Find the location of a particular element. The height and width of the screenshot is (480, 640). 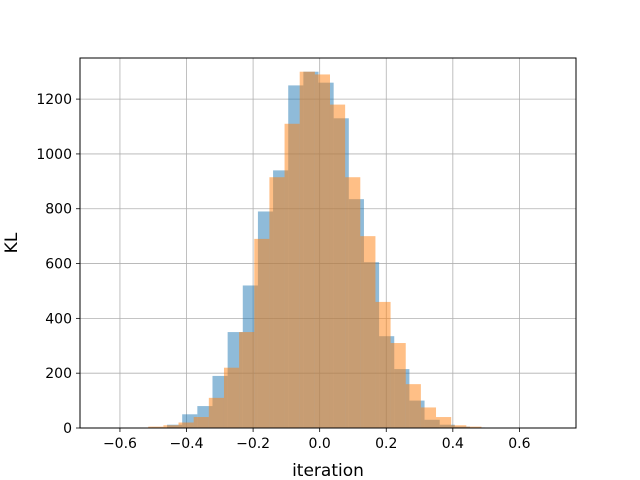

x-axis-label: iteration is located at coordinates (328, 470).